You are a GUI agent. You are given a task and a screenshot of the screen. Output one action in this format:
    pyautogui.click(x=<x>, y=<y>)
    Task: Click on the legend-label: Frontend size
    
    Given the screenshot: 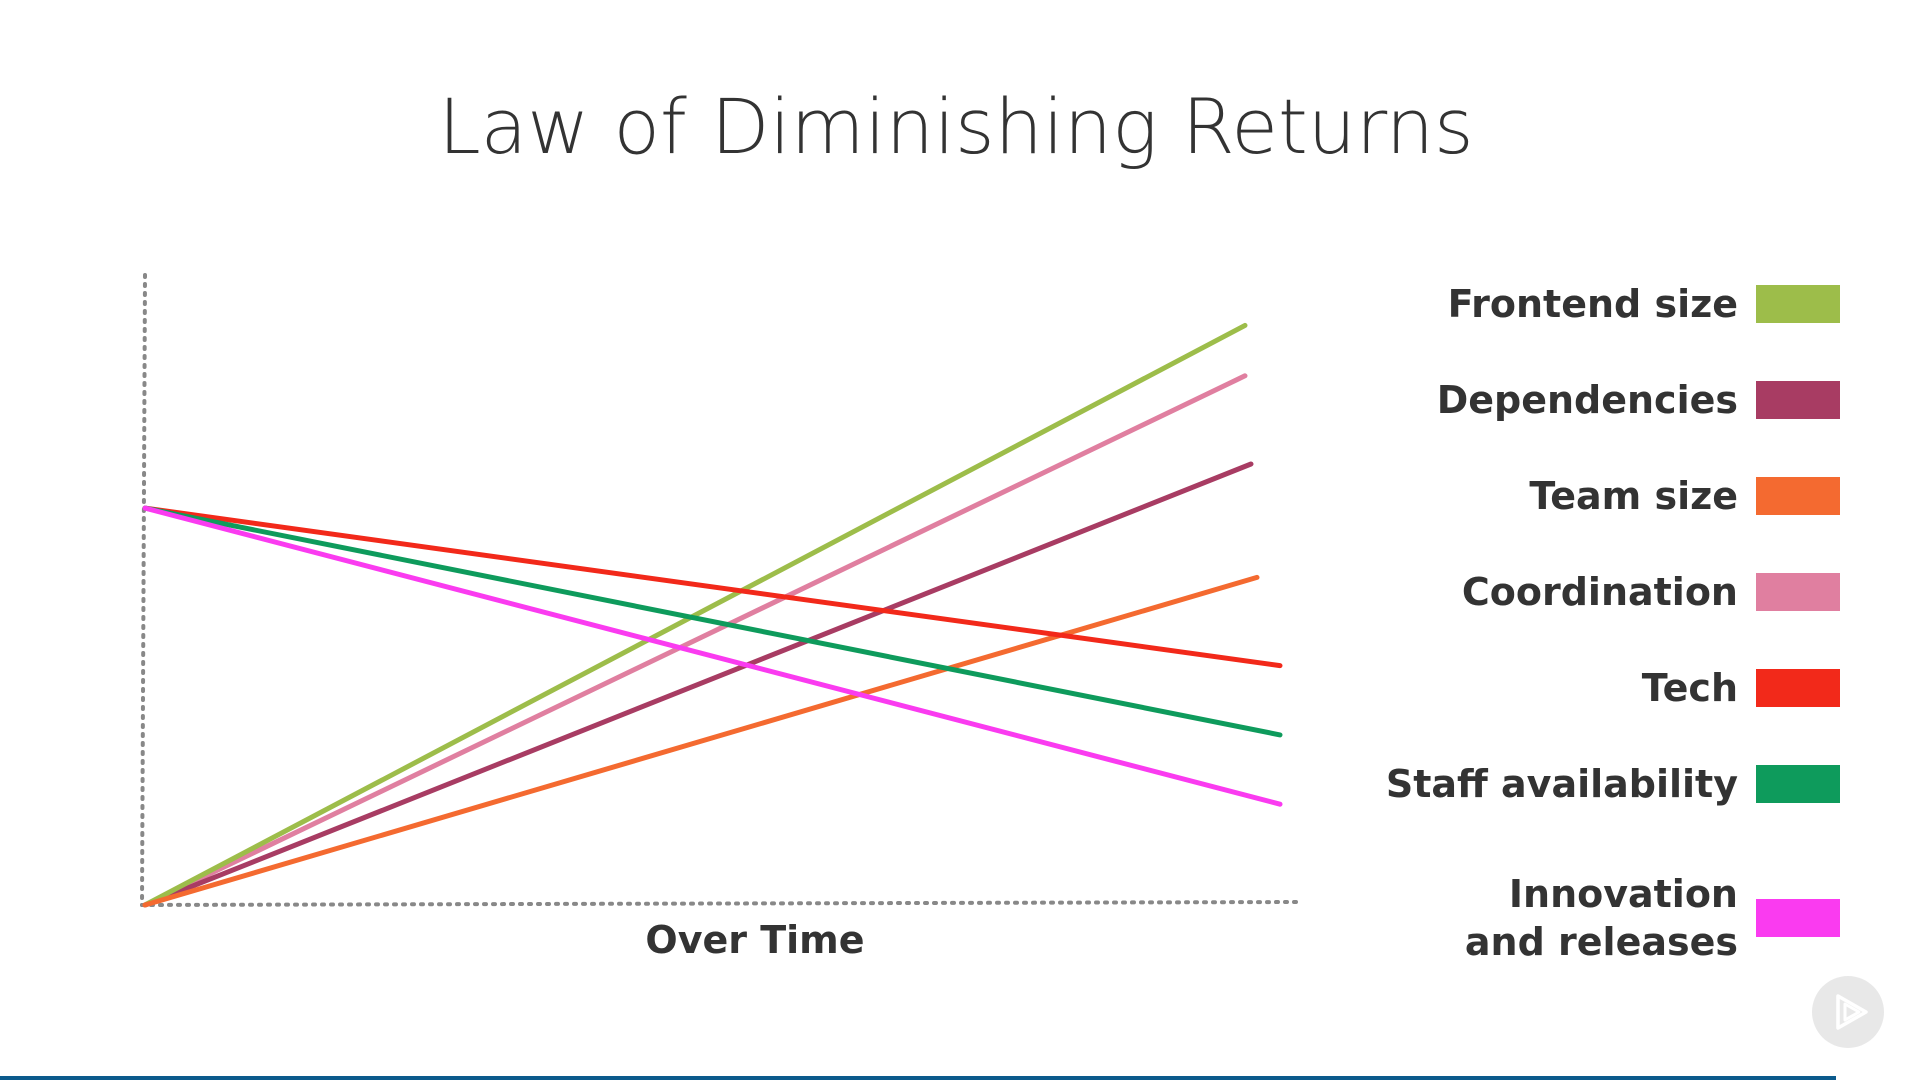 What is the action you would take?
    pyautogui.click(x=1592, y=304)
    